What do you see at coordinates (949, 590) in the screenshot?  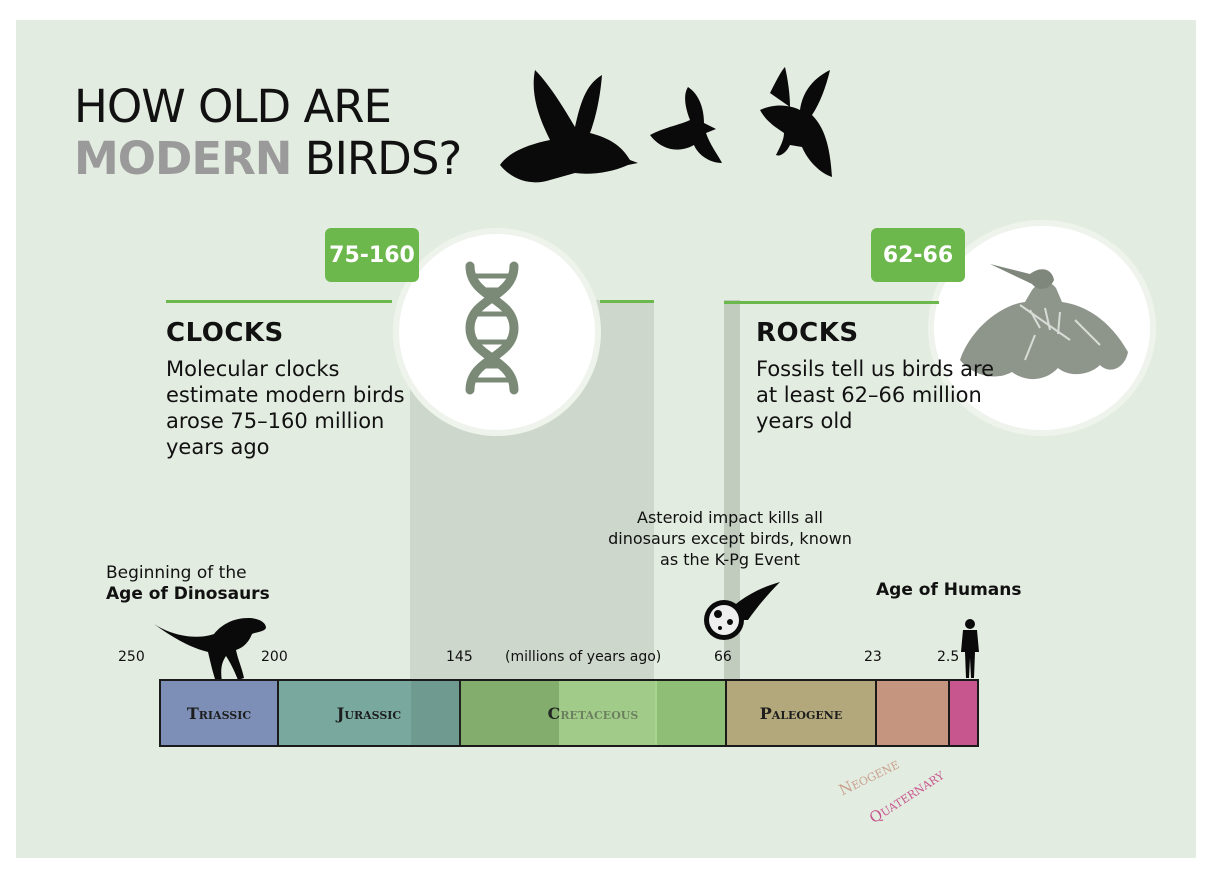 I see `humans-annotation: Age of Humans` at bounding box center [949, 590].